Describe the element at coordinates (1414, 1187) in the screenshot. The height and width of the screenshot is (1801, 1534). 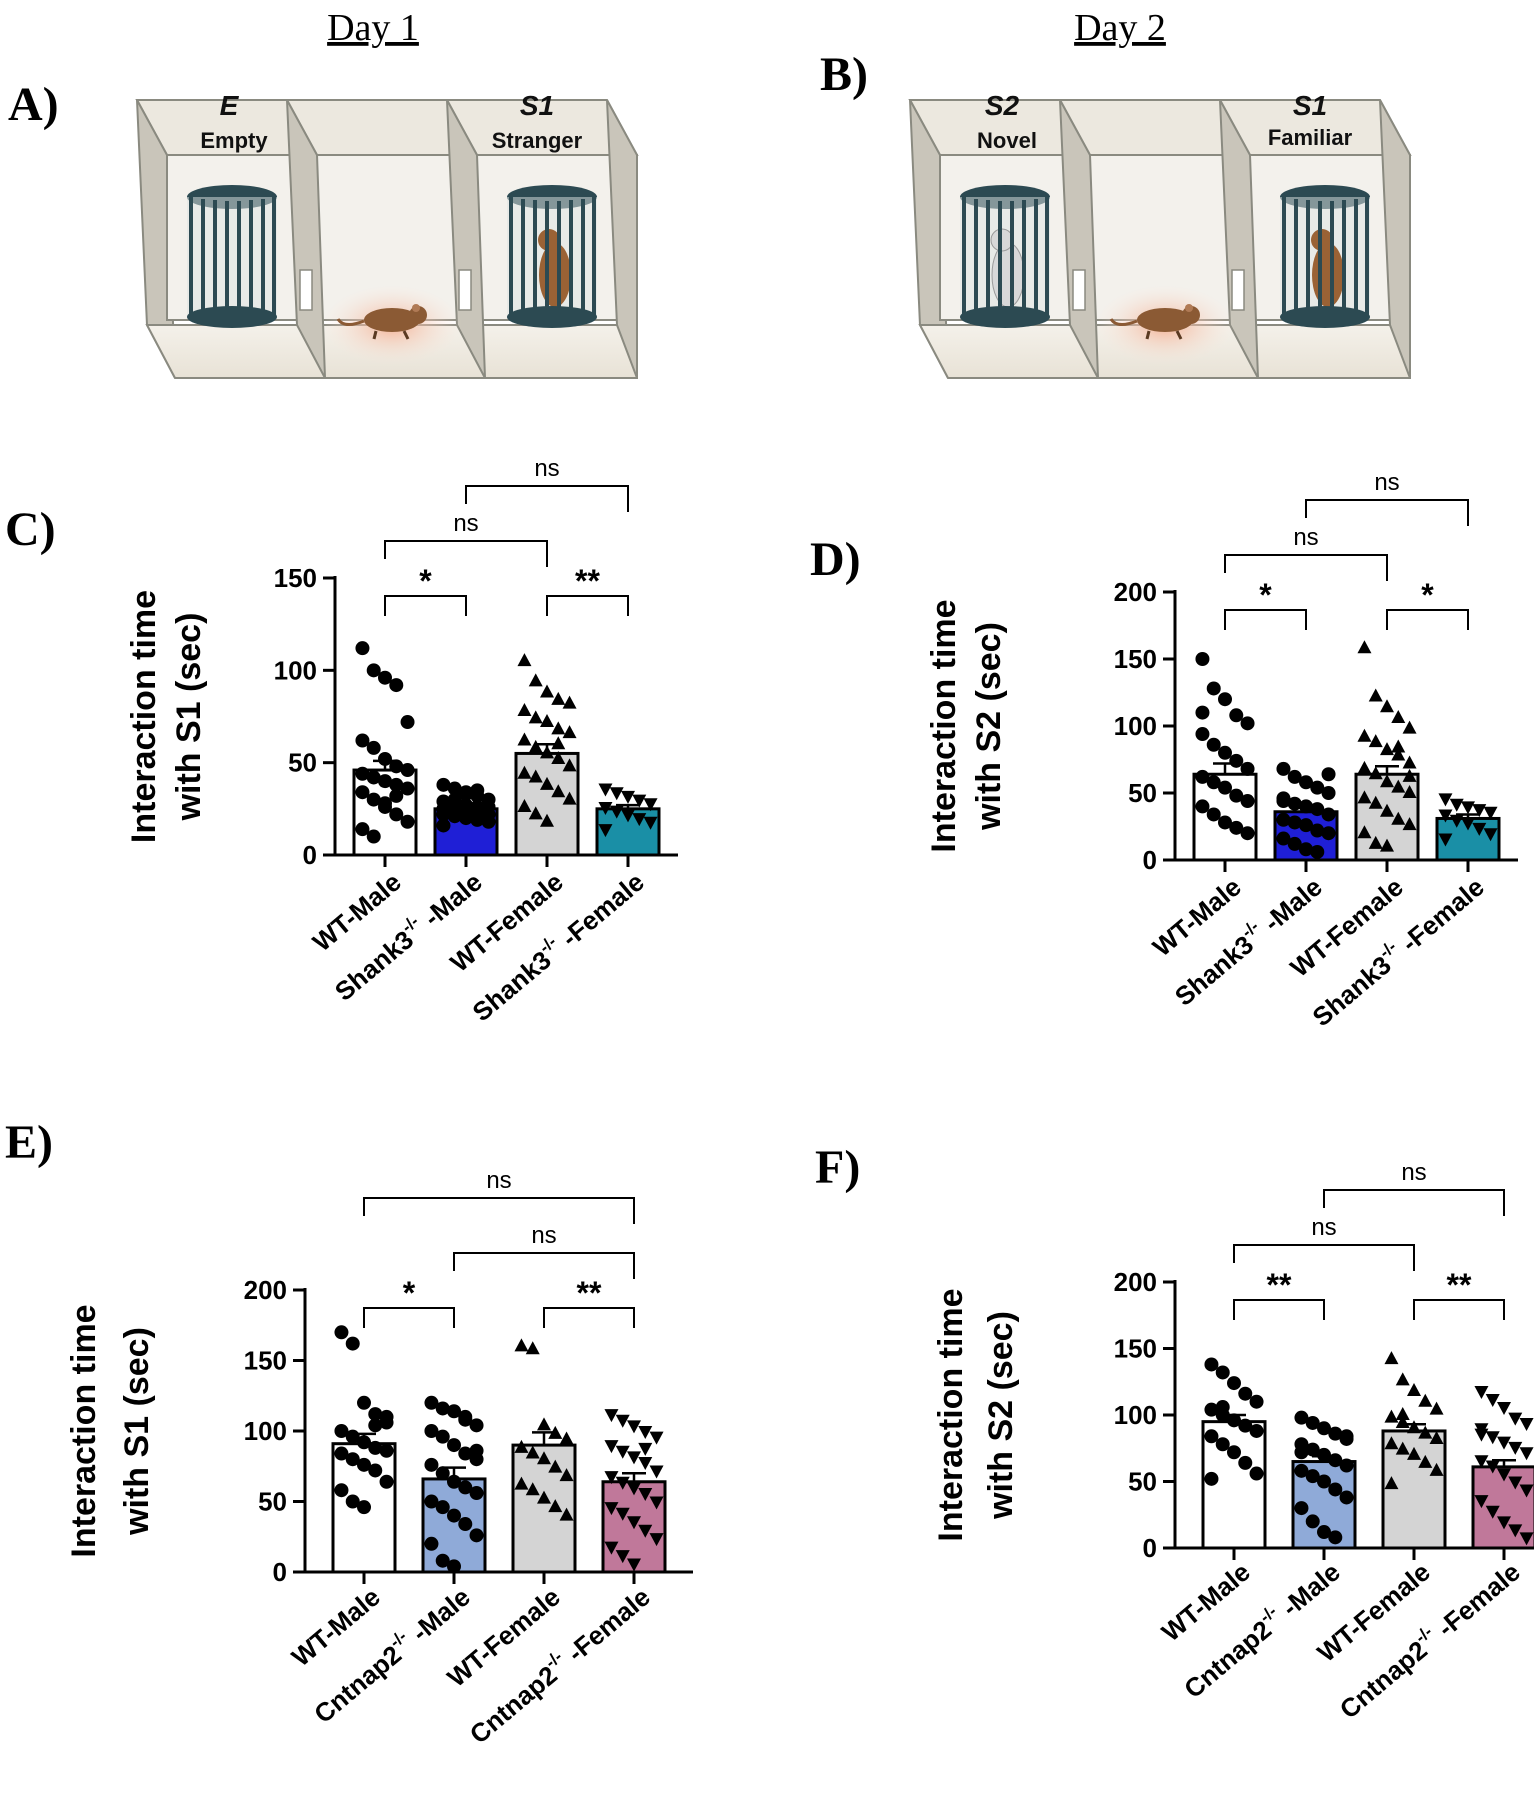
I see `significance-bracket: ns` at that location.